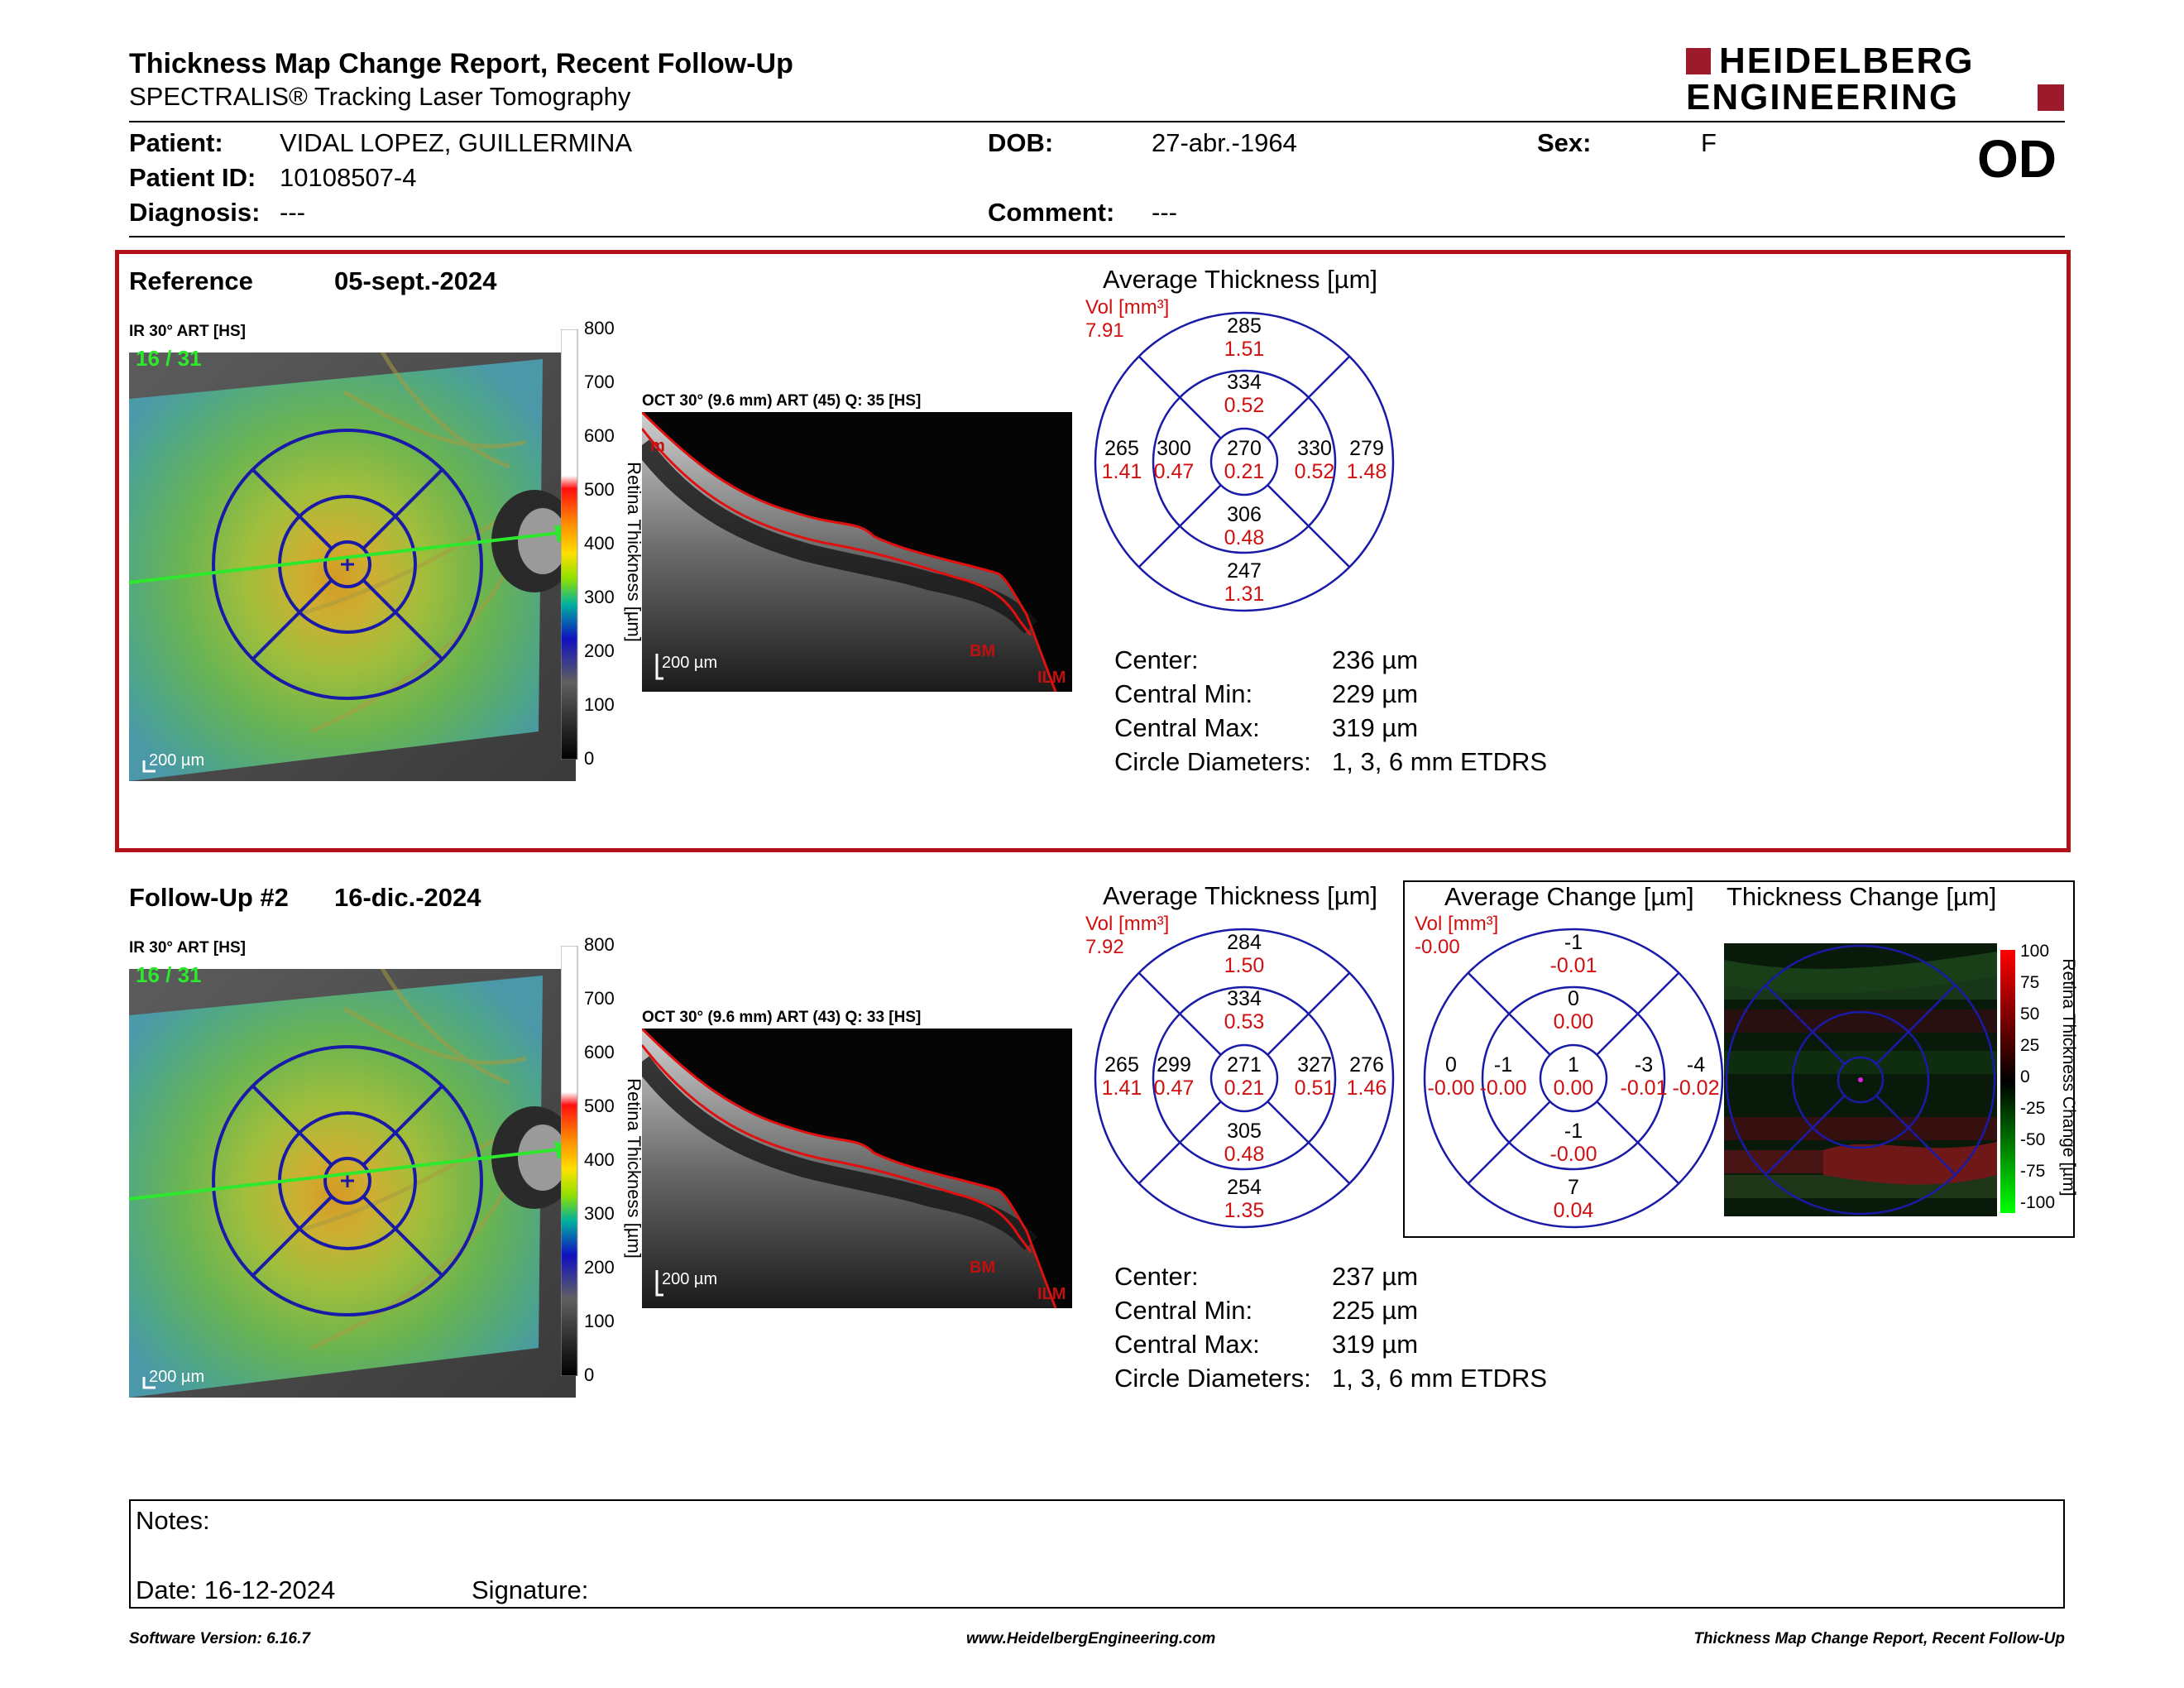 Image resolution: width=2184 pixels, height=1688 pixels. What do you see at coordinates (2038, 1202) in the screenshot?
I see `change-tick-label: -100` at bounding box center [2038, 1202].